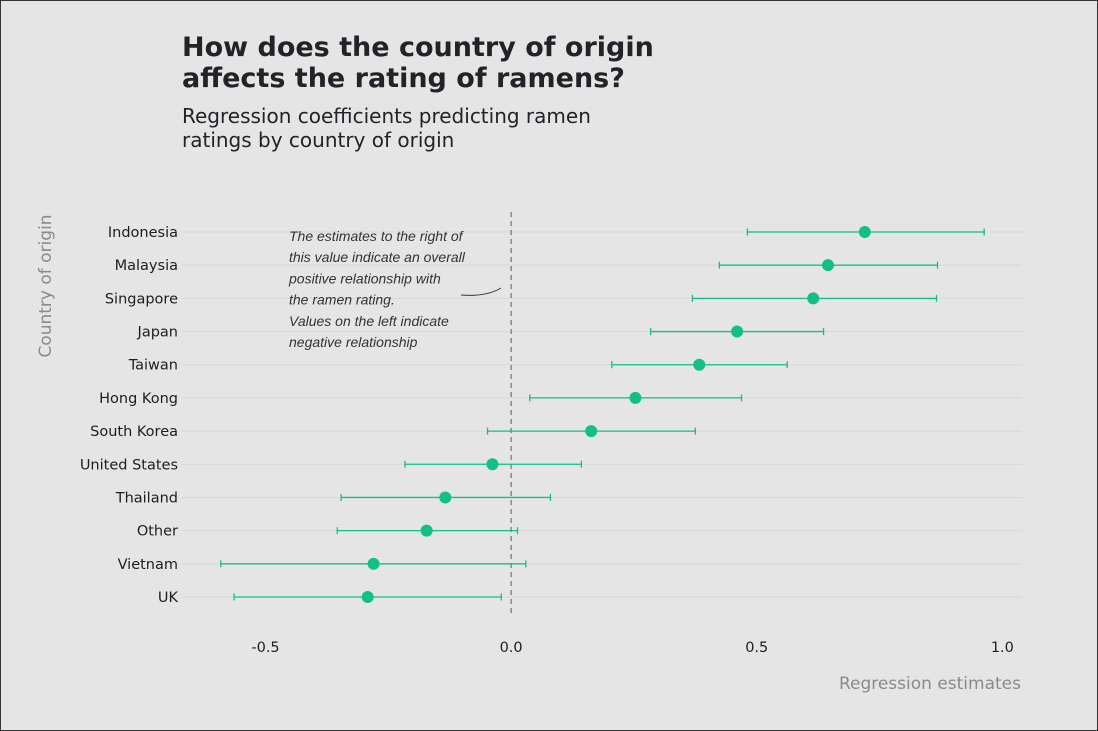 This screenshot has height=731, width=1098. I want to click on y-tick-label: Thailand, so click(146, 498).